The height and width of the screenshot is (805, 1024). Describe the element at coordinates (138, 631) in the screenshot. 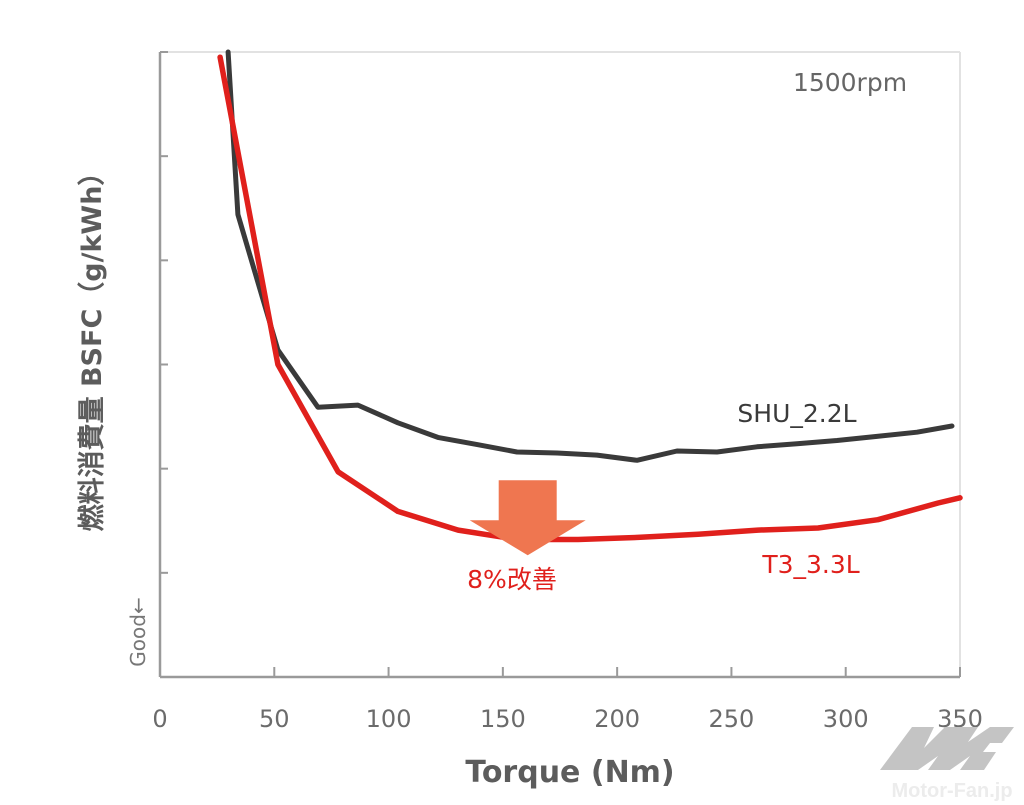

I see `good-direction-label: Good←` at that location.